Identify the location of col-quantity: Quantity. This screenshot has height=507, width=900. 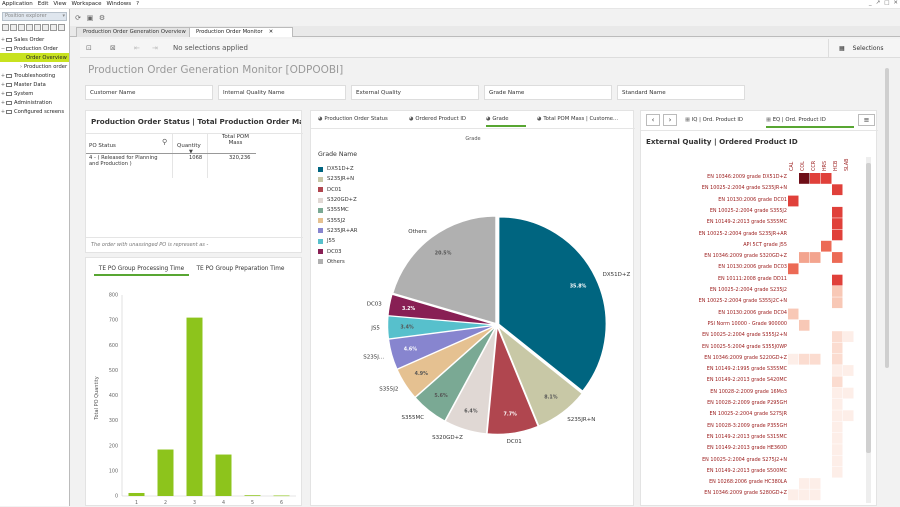
(189, 146).